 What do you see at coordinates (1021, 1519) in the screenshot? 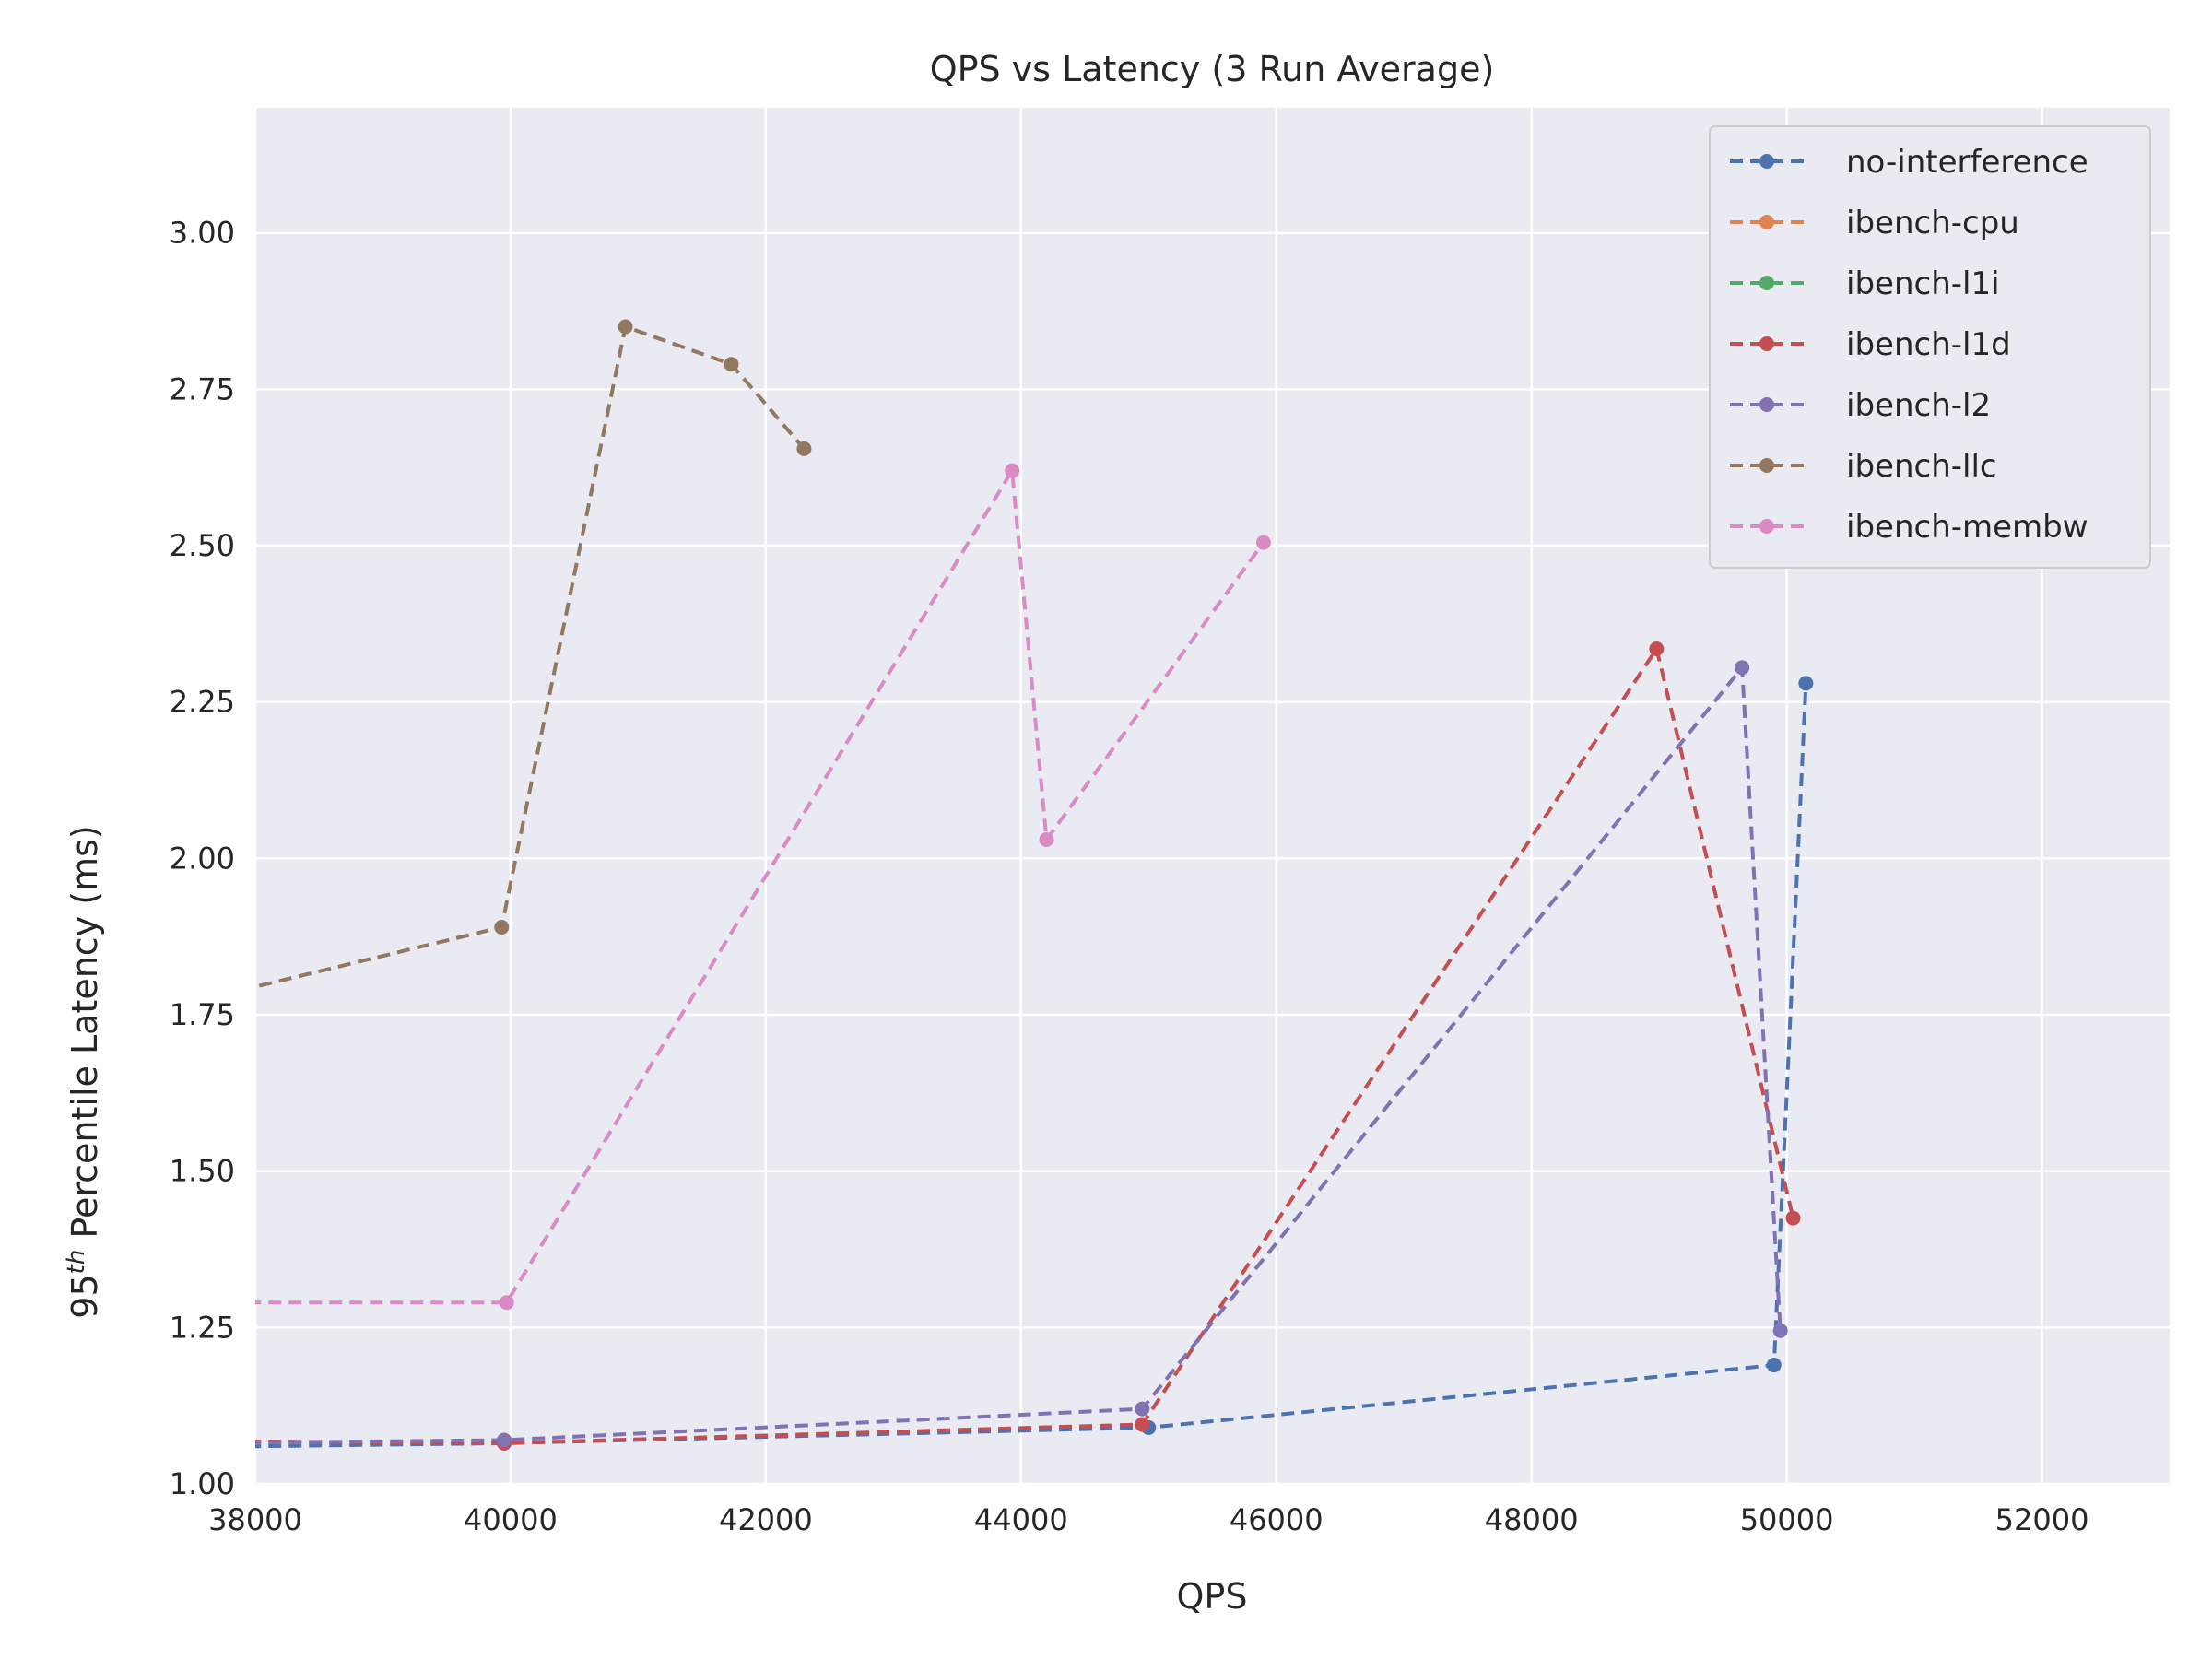
I see `x-tick-label: 44000` at bounding box center [1021, 1519].